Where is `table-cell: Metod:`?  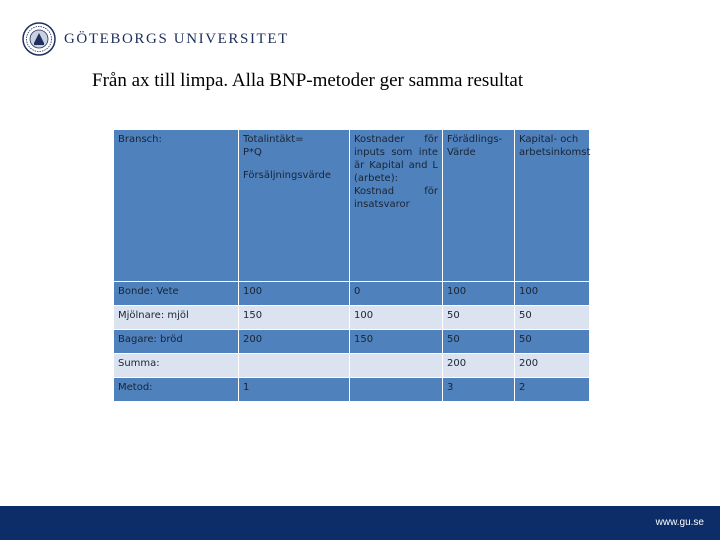 table-cell: Metod: is located at coordinates (176, 389).